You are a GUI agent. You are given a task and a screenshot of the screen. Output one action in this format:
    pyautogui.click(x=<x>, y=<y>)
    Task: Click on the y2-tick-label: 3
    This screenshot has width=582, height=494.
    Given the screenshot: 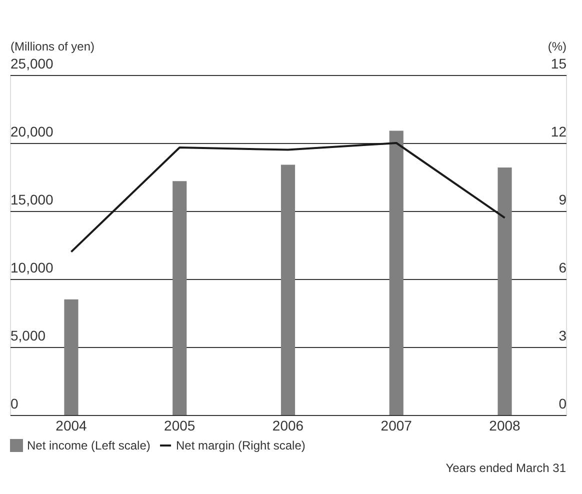 What is the action you would take?
    pyautogui.click(x=562, y=336)
    